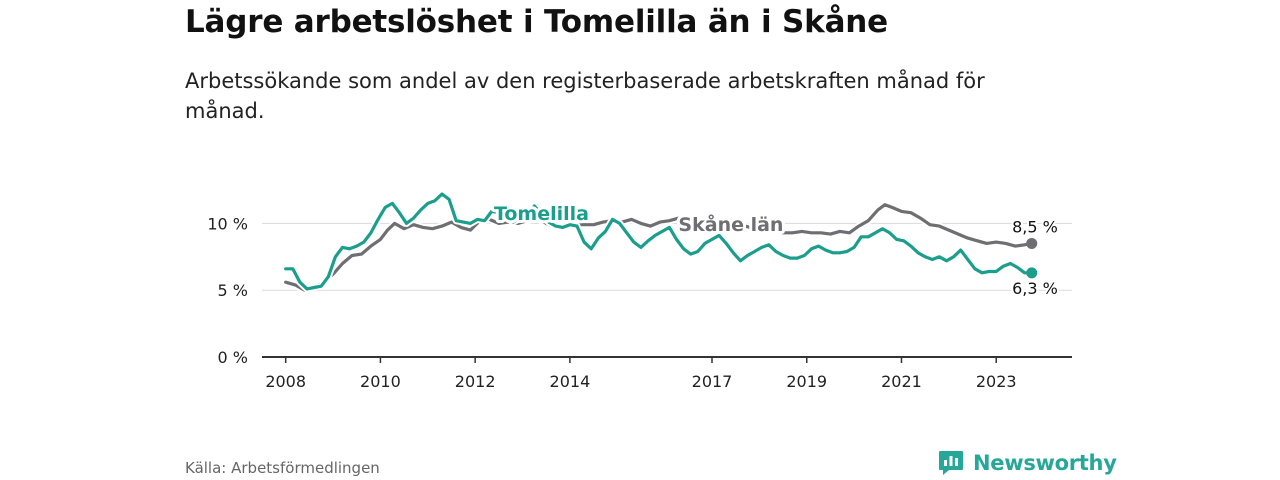  What do you see at coordinates (541, 214) in the screenshot?
I see `series-name-label: Tomelilla` at bounding box center [541, 214].